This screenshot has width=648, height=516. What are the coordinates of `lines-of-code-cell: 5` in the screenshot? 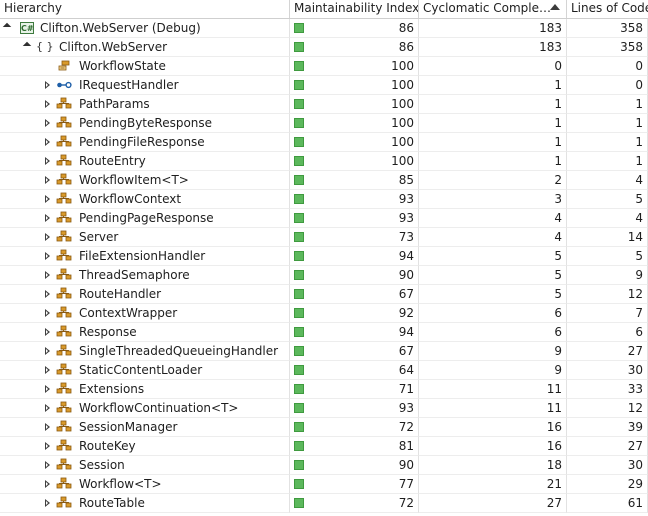 It's located at (607, 256).